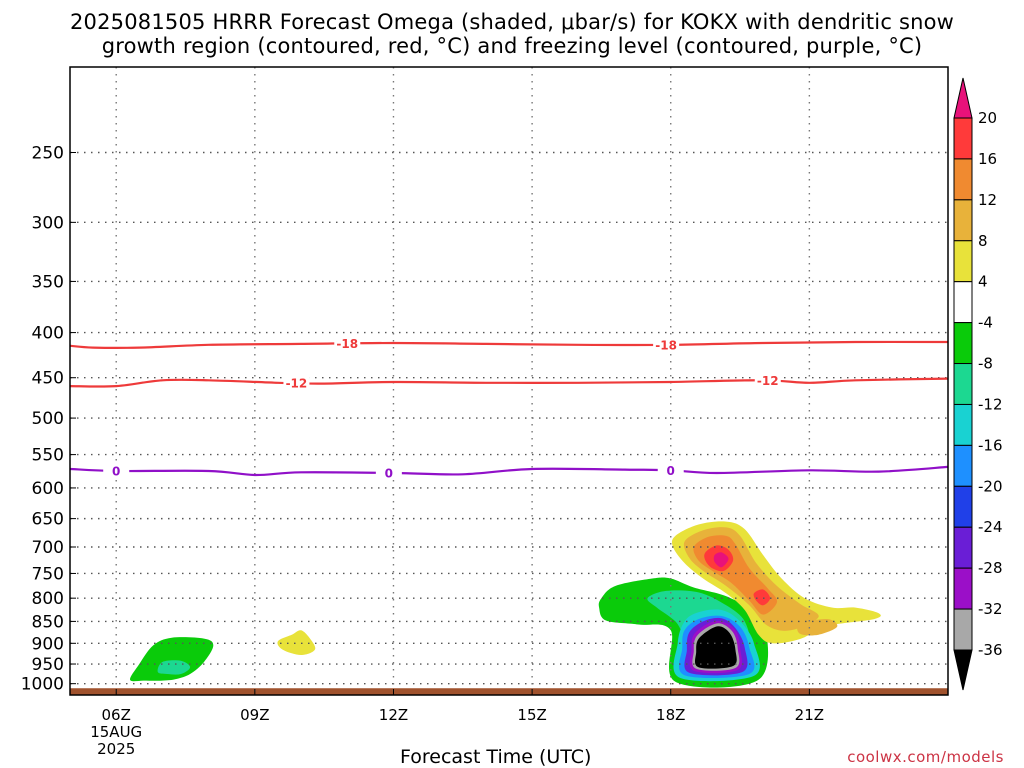 The height and width of the screenshot is (768, 1024). Describe the element at coordinates (990, 486) in the screenshot. I see `colorbar-label-9: -20` at that location.